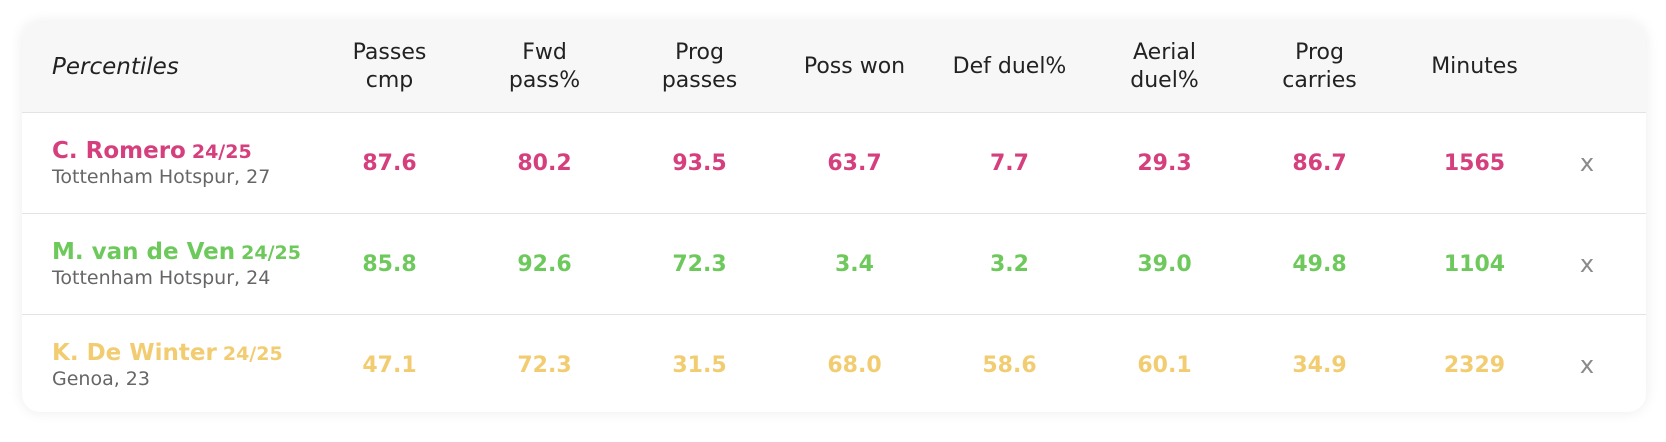 The width and height of the screenshot is (1666, 442). What do you see at coordinates (1474, 66) in the screenshot?
I see `header-minutes: Minutes` at bounding box center [1474, 66].